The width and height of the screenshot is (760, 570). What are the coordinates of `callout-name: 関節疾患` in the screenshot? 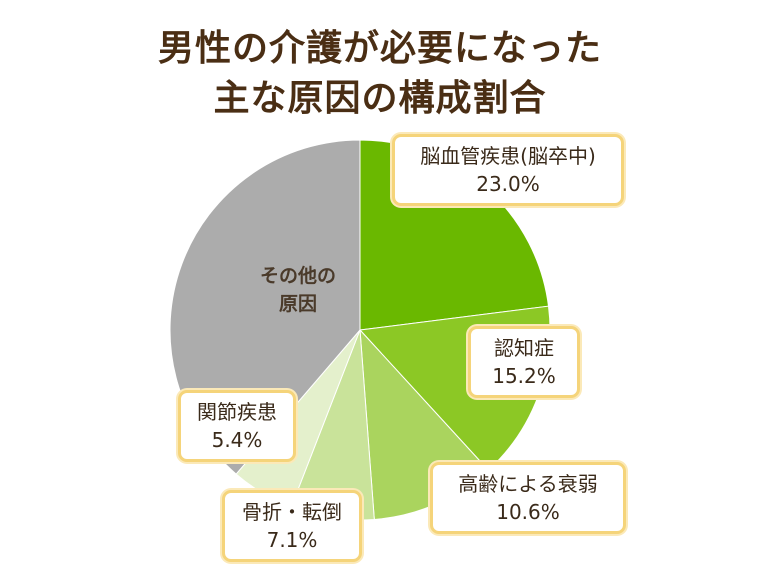 It's located at (237, 412).